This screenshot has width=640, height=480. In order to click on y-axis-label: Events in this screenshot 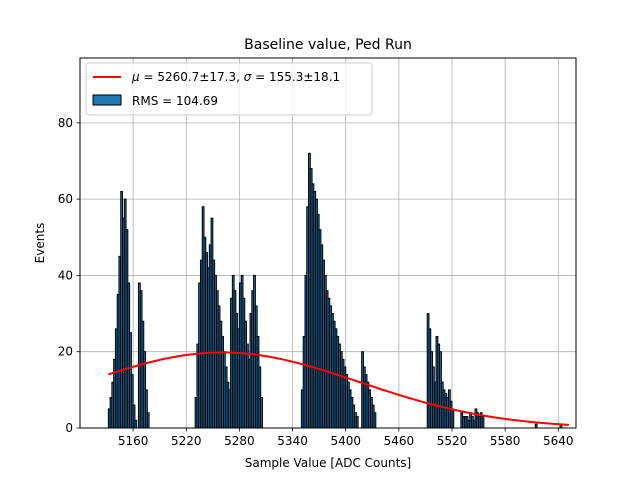, I will do `click(40, 243)`.